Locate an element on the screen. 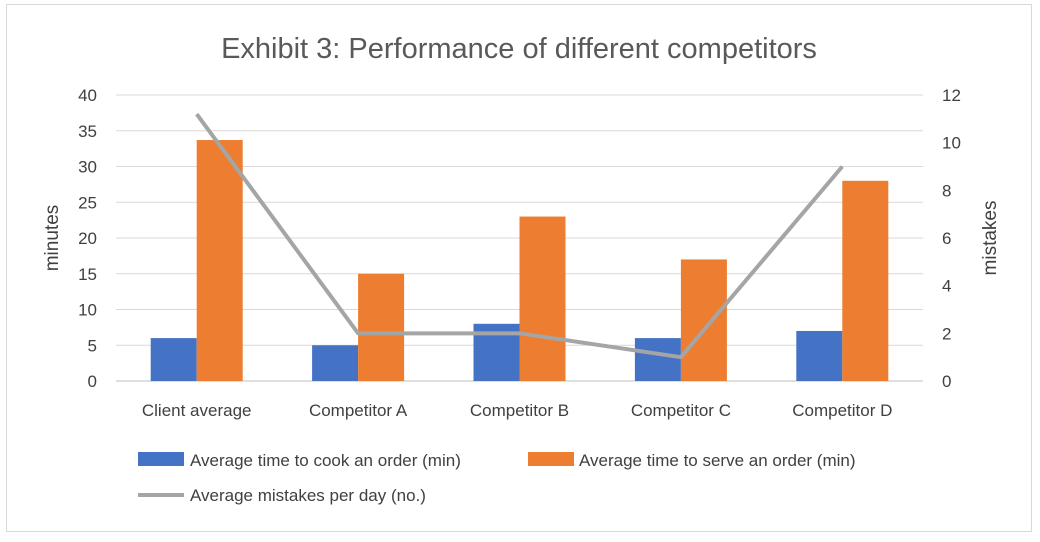 The width and height of the screenshot is (1040, 542). x-tick-label: Client average is located at coordinates (197, 410).